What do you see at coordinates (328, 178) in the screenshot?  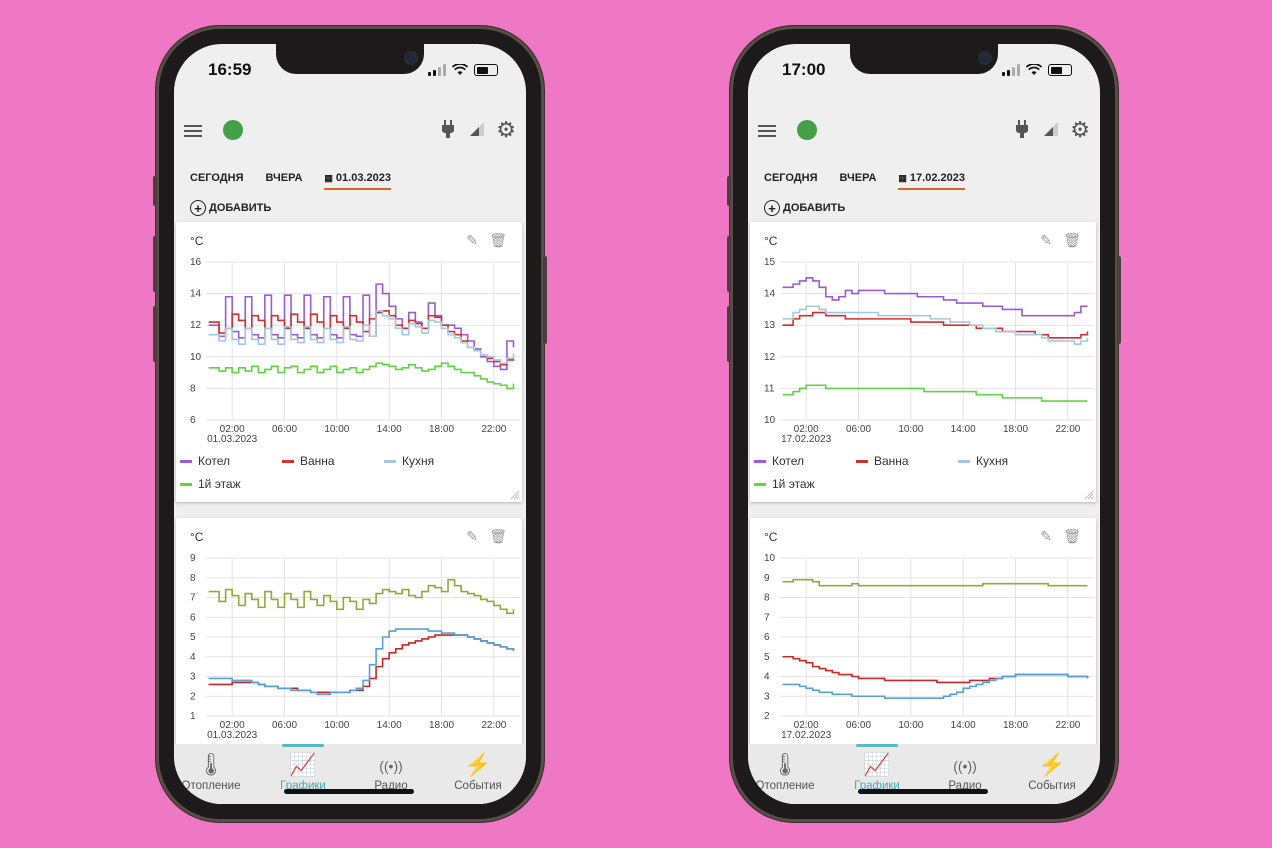 I see `calendar-icon: ▦` at bounding box center [328, 178].